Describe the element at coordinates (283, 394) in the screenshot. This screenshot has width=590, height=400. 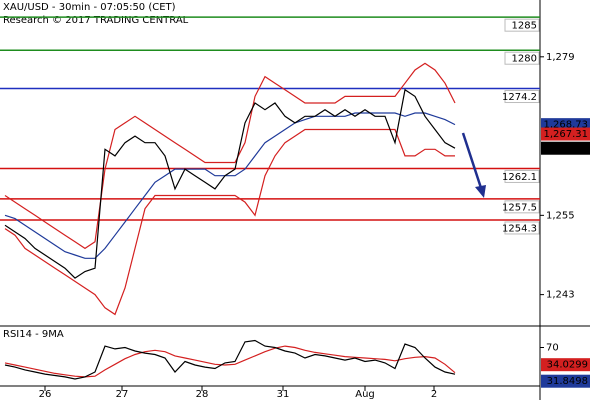
I see `x-tick-label: 31` at that location.